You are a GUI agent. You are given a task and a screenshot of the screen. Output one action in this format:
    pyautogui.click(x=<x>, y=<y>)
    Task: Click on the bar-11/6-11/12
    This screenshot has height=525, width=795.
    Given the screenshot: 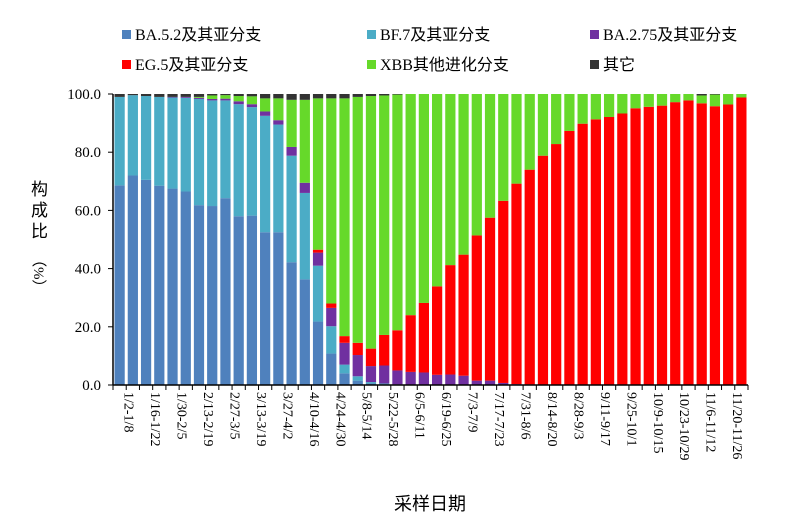 What is the action you would take?
    pyautogui.click(x=701, y=239)
    